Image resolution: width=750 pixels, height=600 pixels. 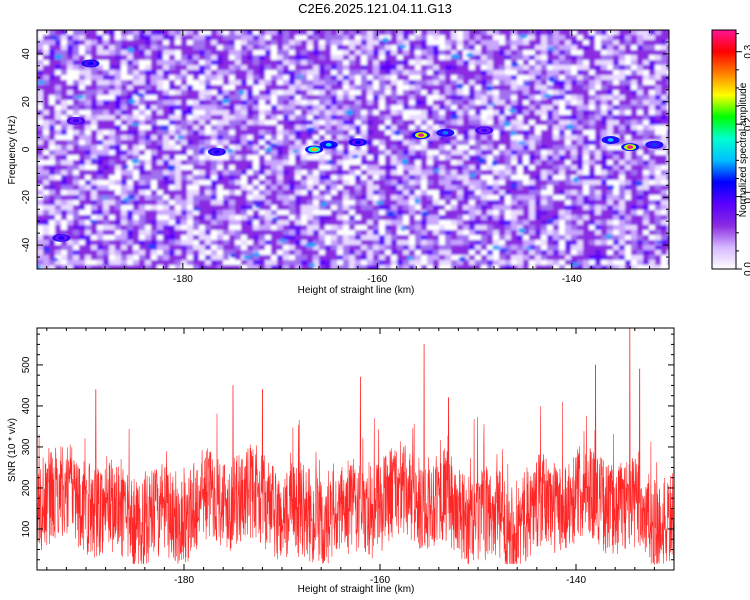 I want to click on top-y-axis-label: Frequency (Hz), so click(x=12, y=150).